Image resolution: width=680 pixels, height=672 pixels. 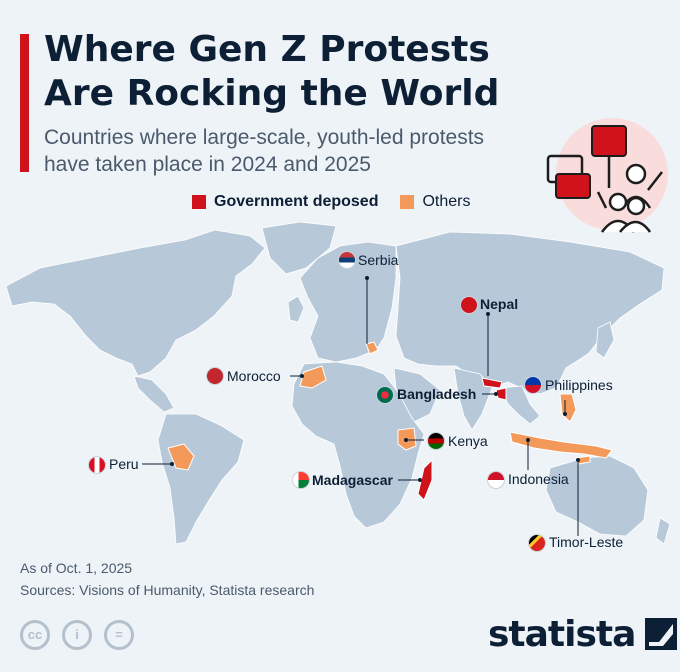 I want to click on morocco-shape, so click(x=313, y=377).